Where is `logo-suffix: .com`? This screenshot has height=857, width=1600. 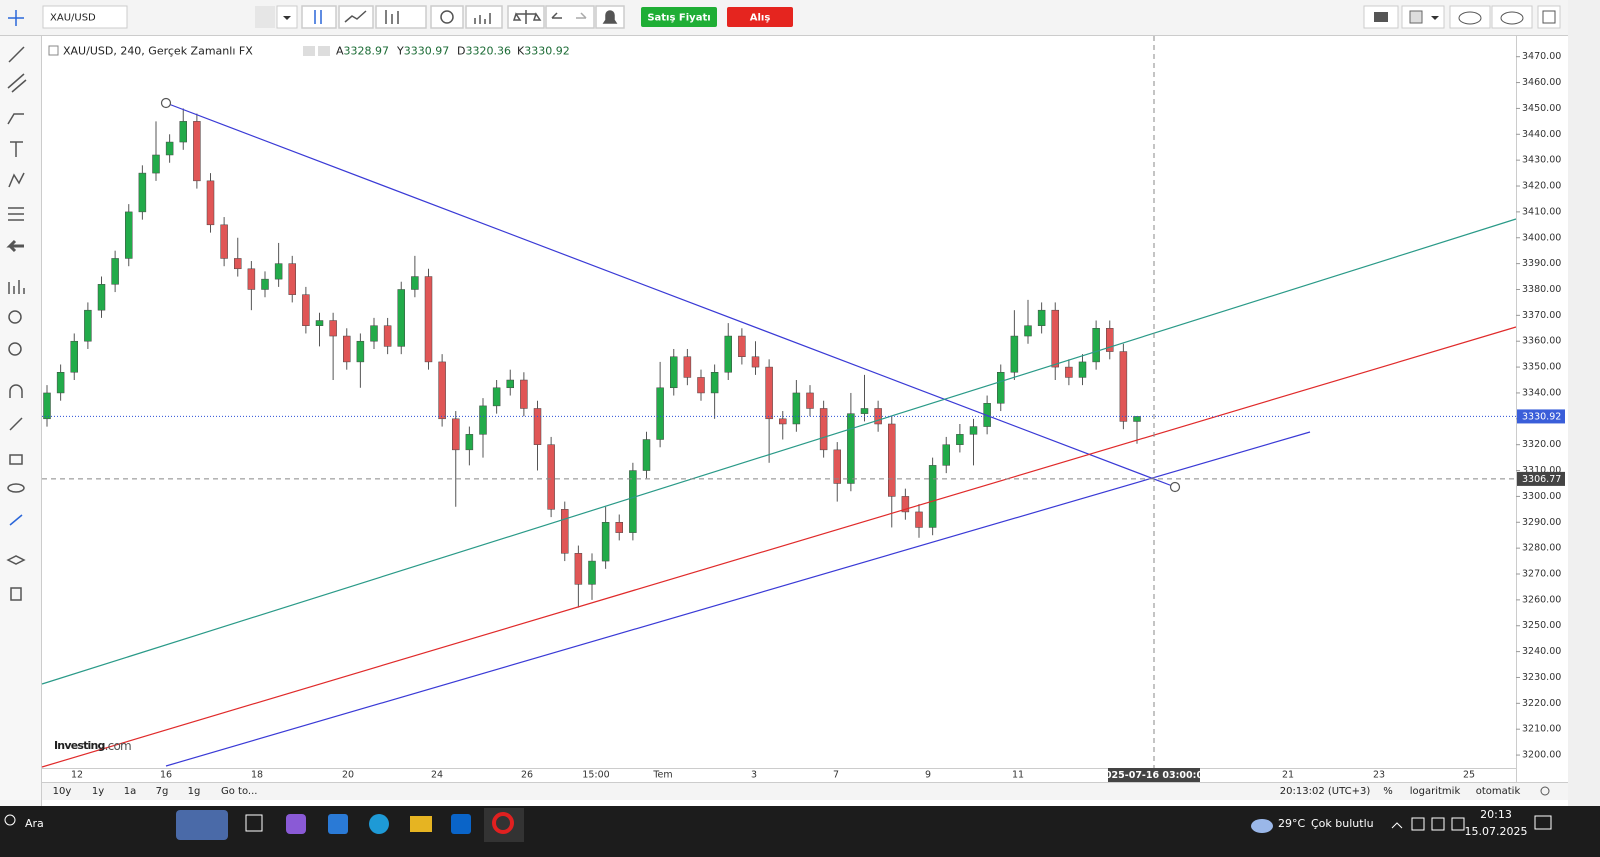 logo-suffix: .com is located at coordinates (118, 746).